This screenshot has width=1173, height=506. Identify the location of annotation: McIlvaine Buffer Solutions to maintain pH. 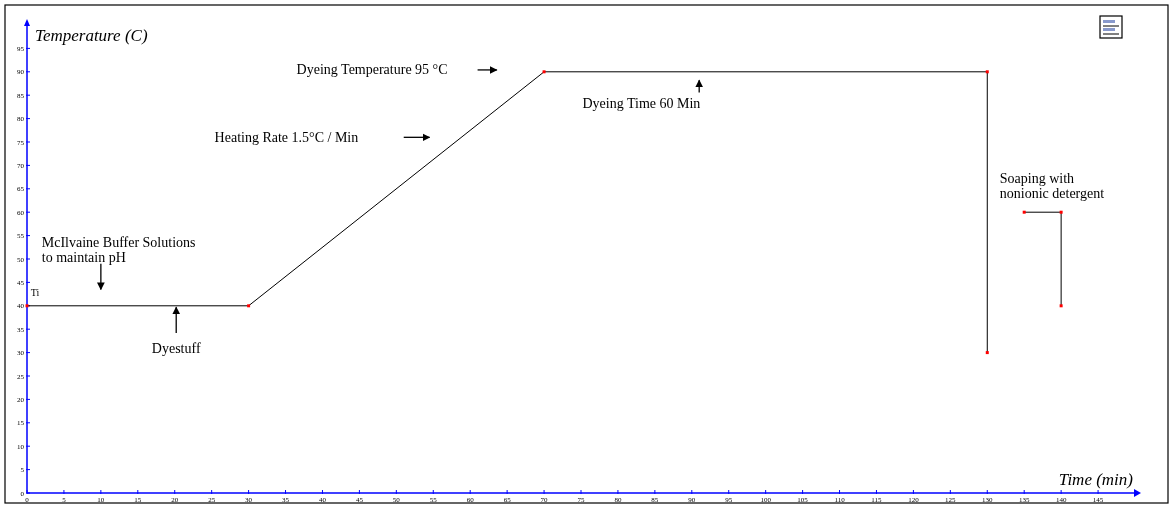
(118, 250).